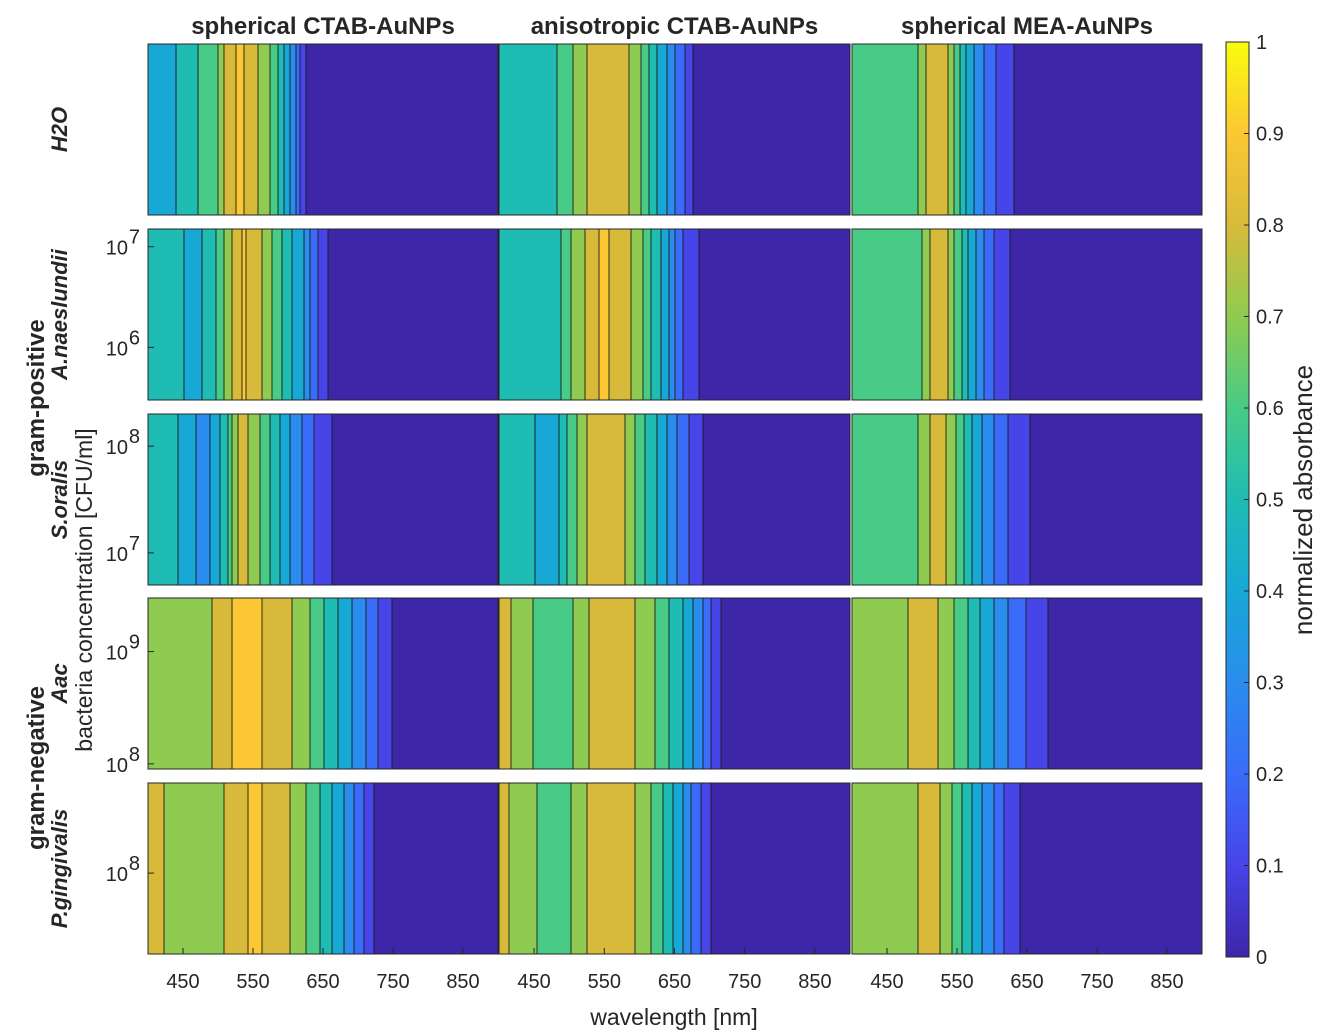 Image resolution: width=1317 pixels, height=1036 pixels. I want to click on colorbar-tick-label: 0, so click(1261, 958).